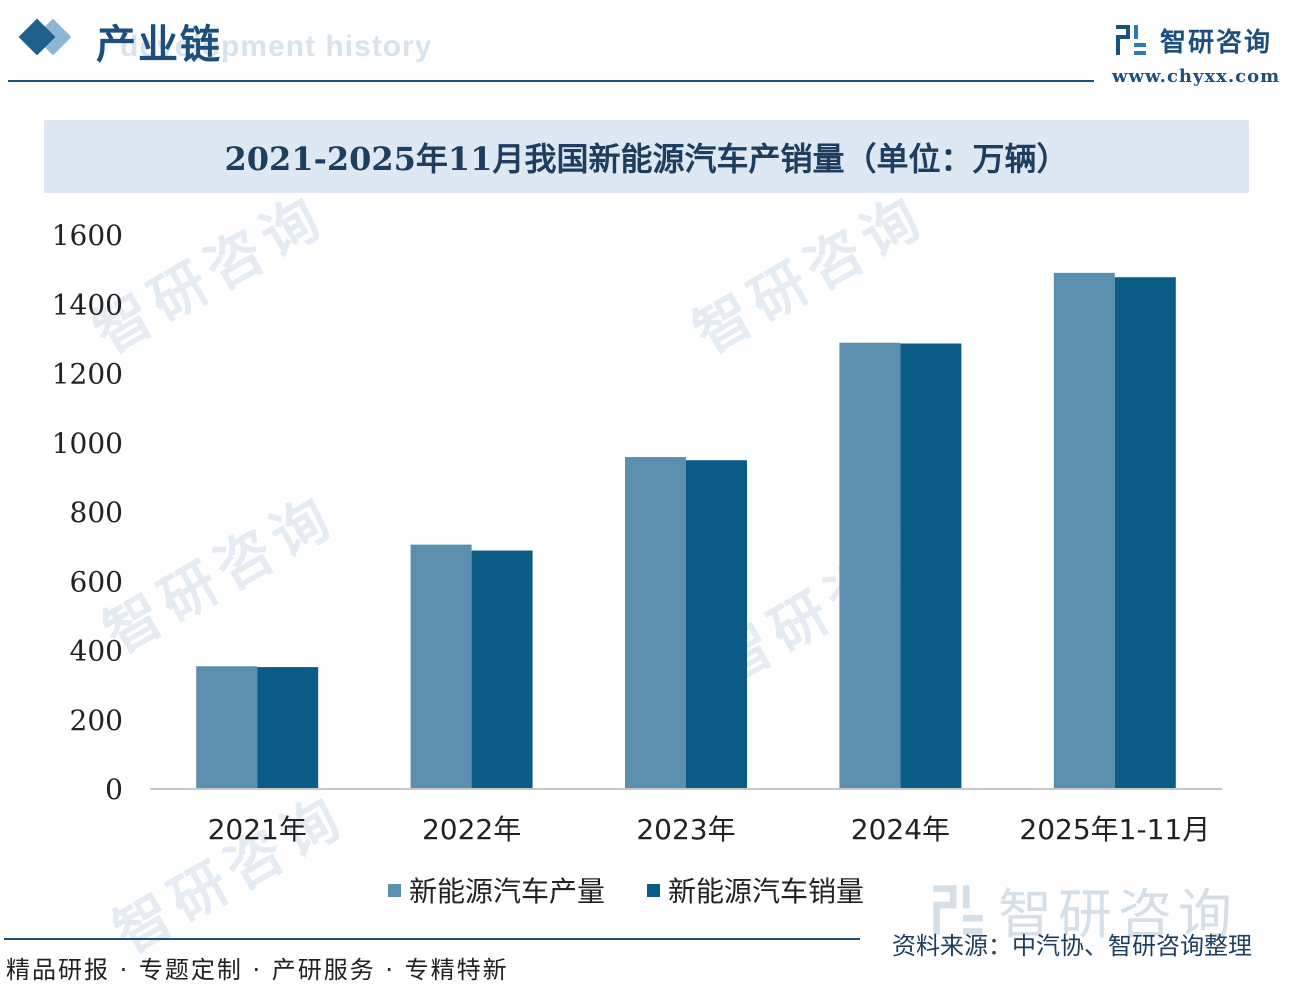  I want to click on brand-logo-icon, so click(1131, 40).